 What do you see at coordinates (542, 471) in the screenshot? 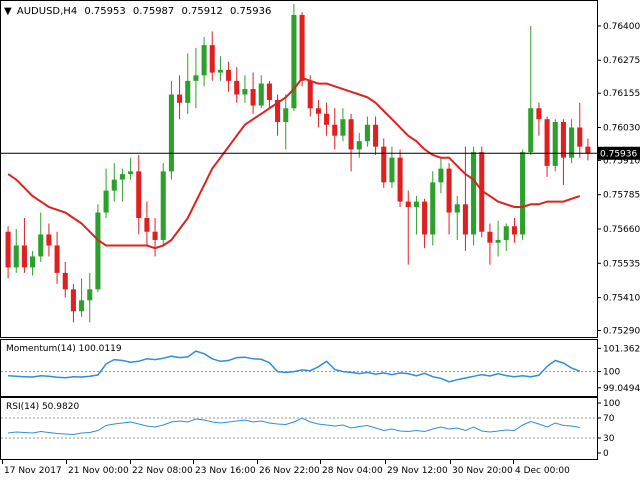
I see `time-tick-label: 4 Dec 00:00` at bounding box center [542, 471].